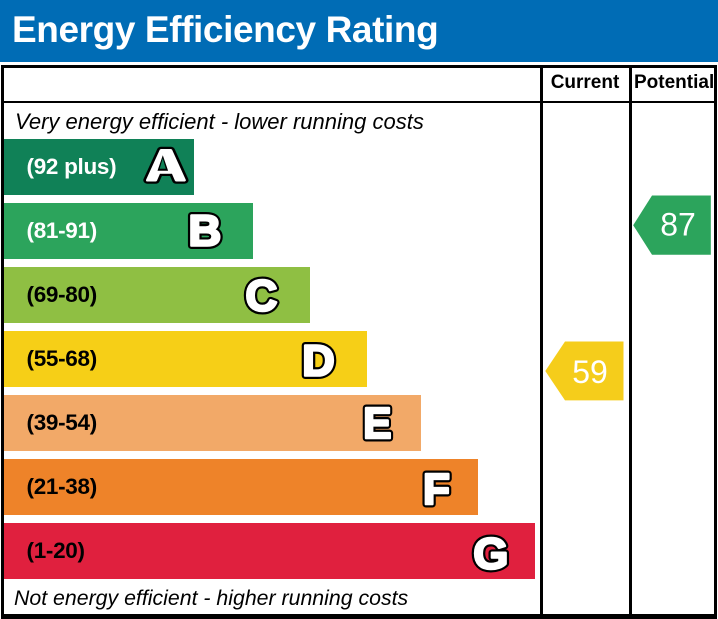 The image size is (718, 619). I want to click on svg-text: E, so click(377, 423).